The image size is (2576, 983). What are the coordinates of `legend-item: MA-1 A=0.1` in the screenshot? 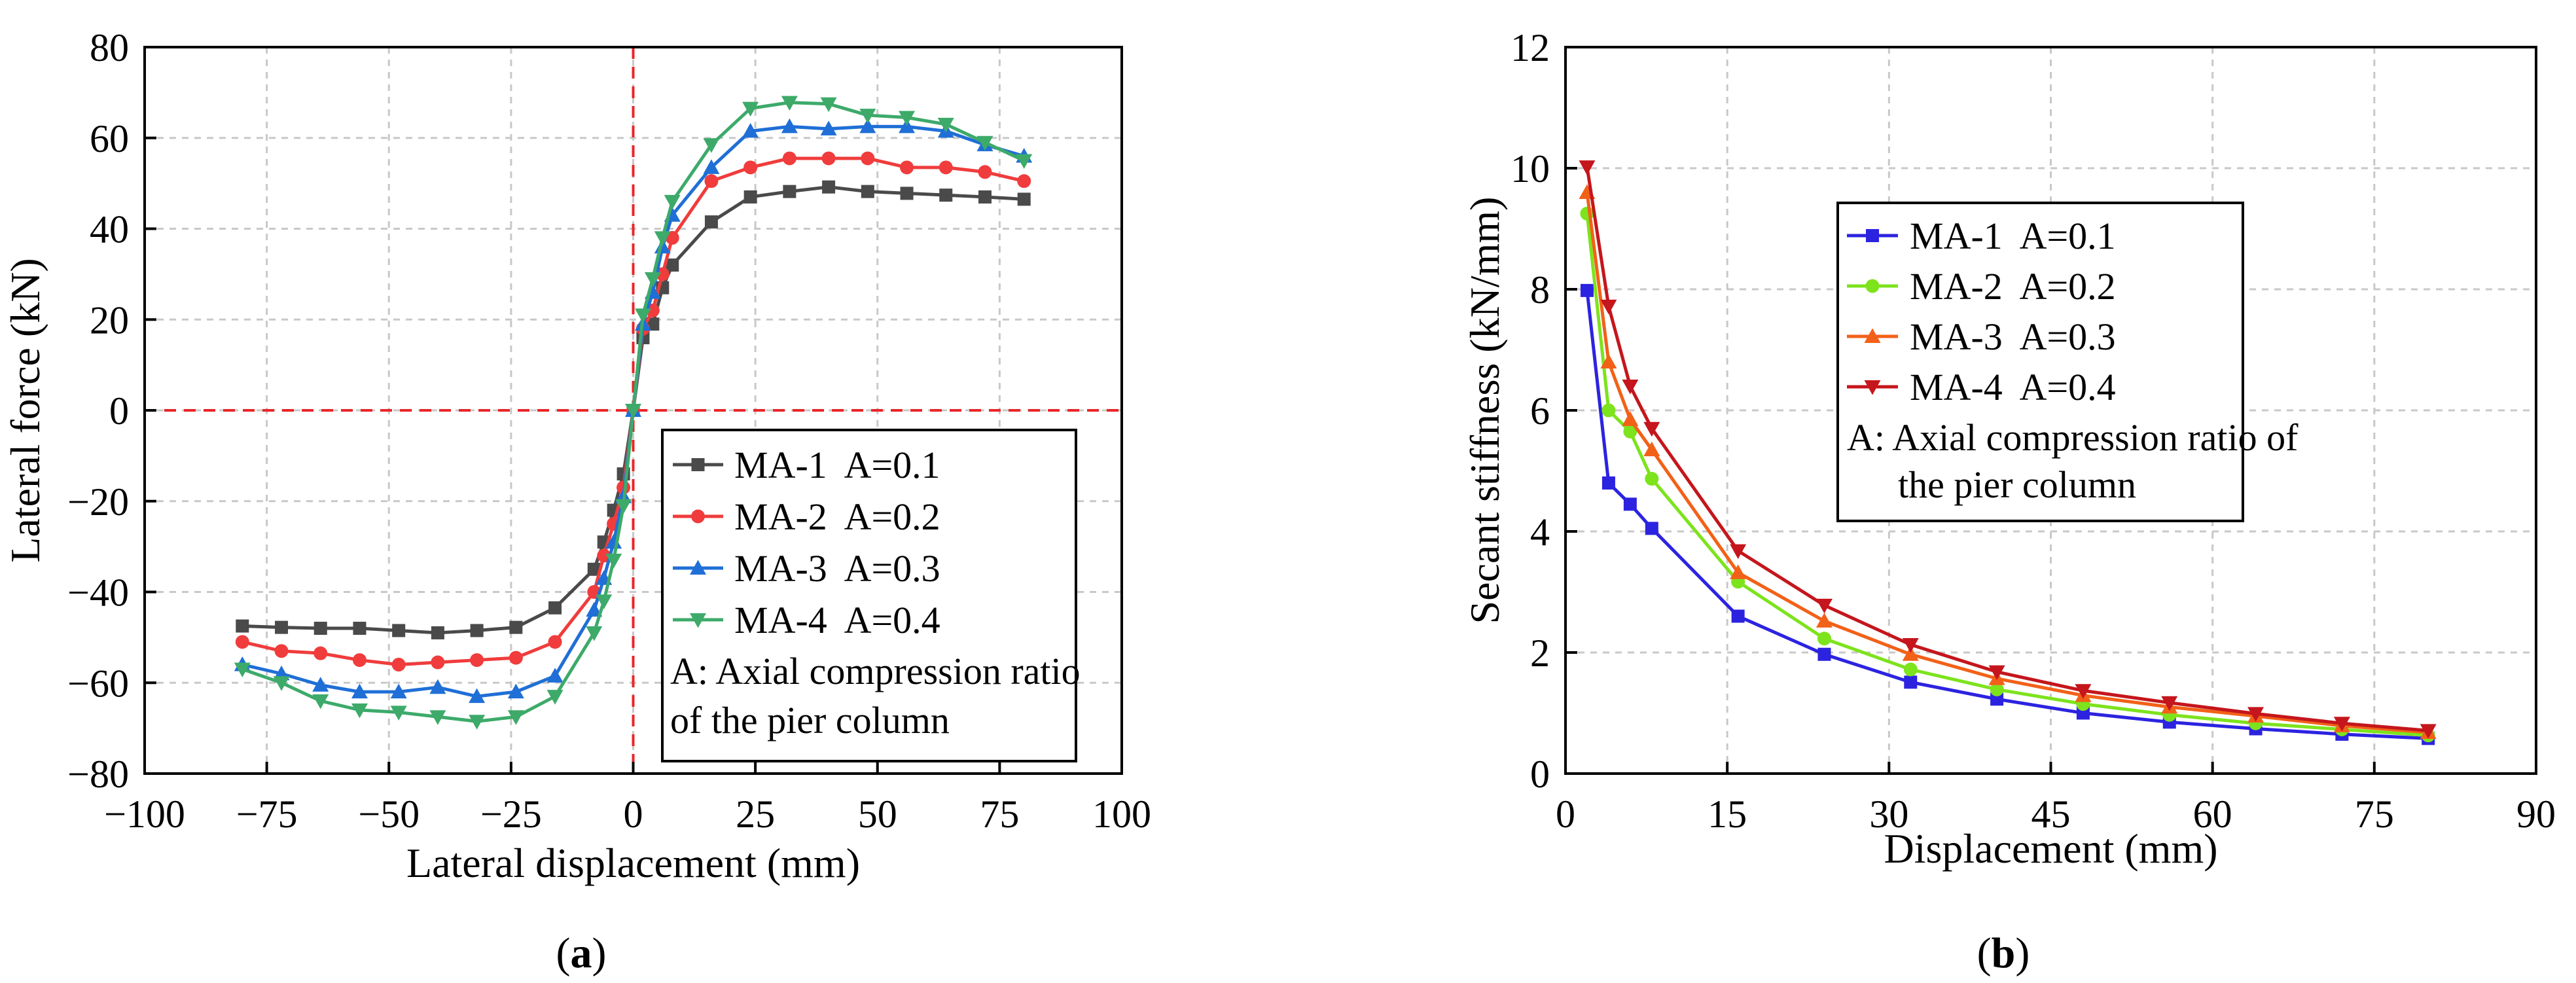 It's located at (1981, 236).